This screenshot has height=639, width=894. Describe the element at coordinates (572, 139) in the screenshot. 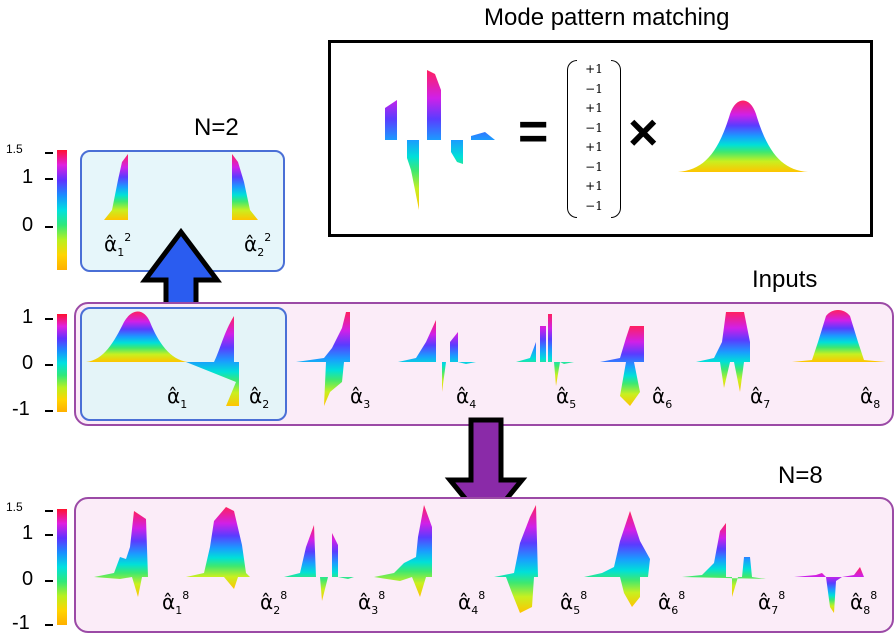

I see `left-paren` at that location.